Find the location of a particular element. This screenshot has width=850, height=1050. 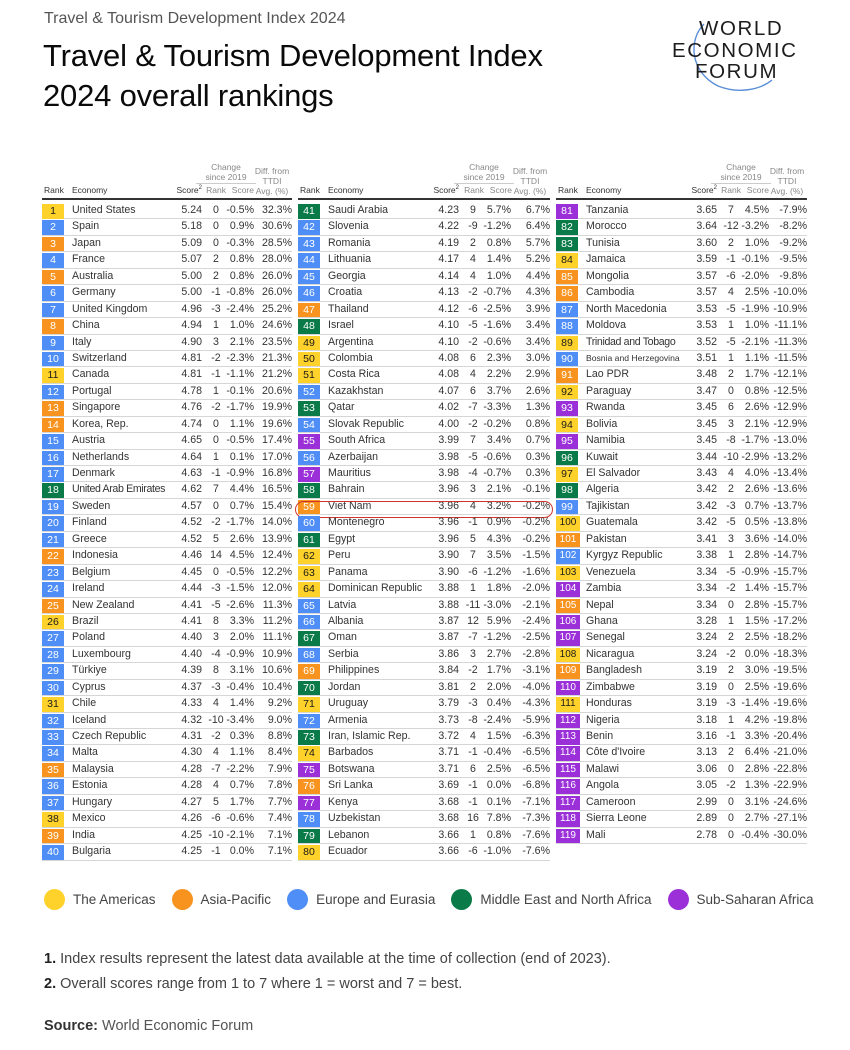

diff-from-average: -22.9% is located at coordinates (790, 785).